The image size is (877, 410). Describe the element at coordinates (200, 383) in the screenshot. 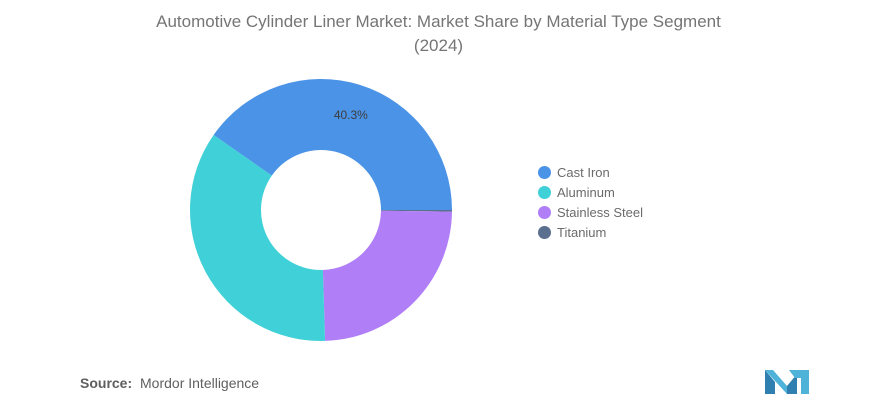

I see `source-text: Mordor Intelligence` at that location.